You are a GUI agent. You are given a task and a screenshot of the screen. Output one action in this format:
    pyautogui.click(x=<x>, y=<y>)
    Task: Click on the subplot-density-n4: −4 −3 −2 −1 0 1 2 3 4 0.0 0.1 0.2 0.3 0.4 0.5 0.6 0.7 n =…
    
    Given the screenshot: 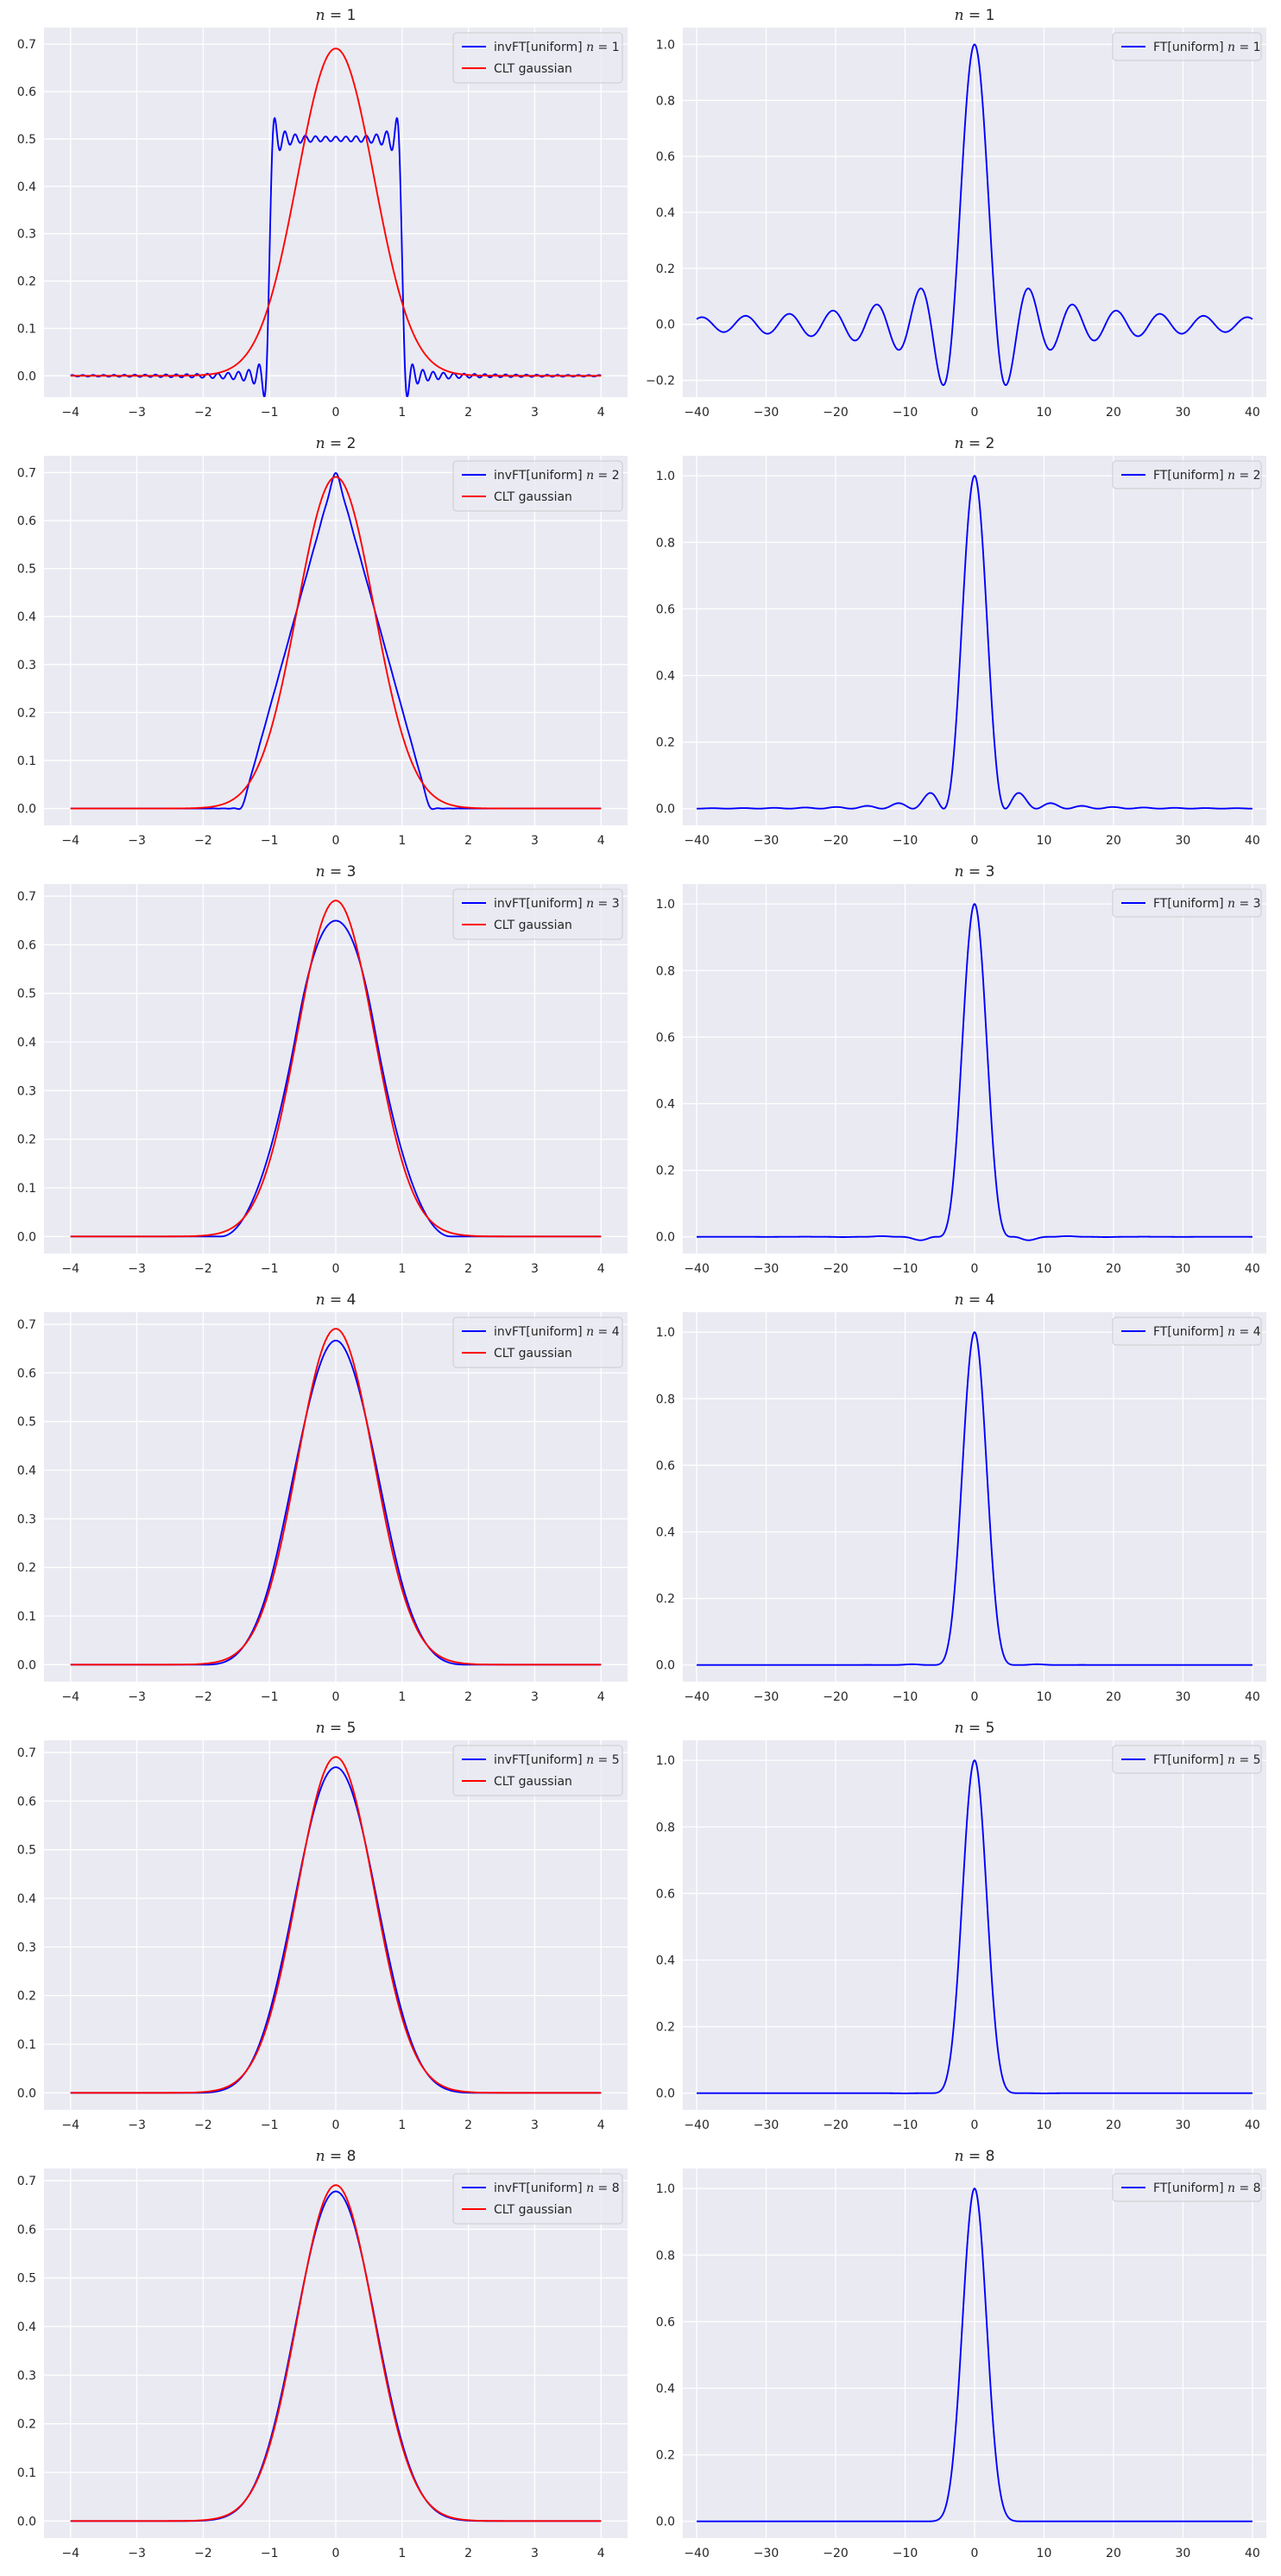 What is the action you would take?
    pyautogui.click(x=322, y=1497)
    